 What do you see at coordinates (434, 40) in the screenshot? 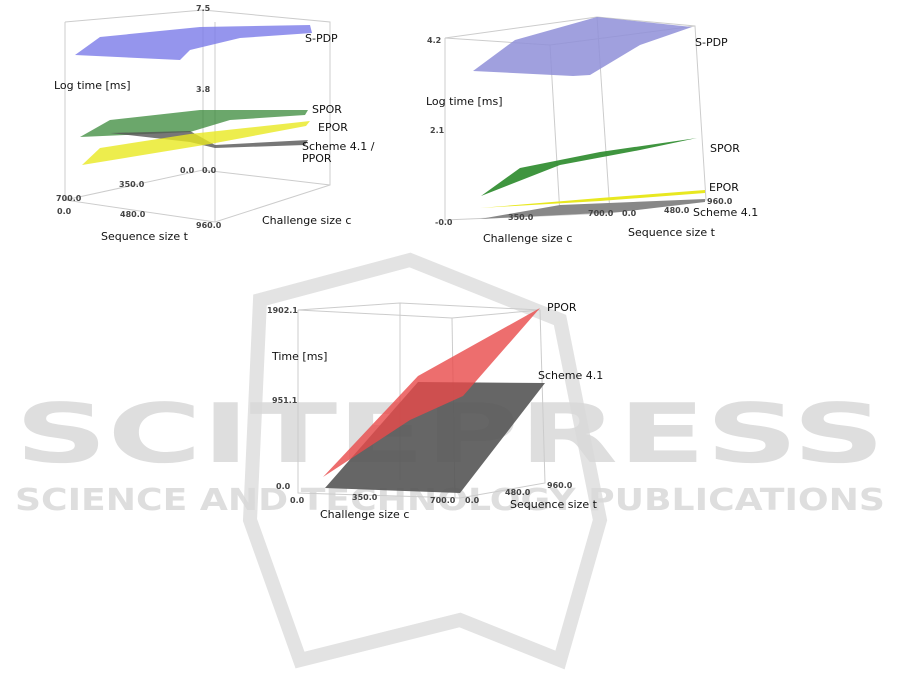
I see `z-tick: 4.2` at bounding box center [434, 40].